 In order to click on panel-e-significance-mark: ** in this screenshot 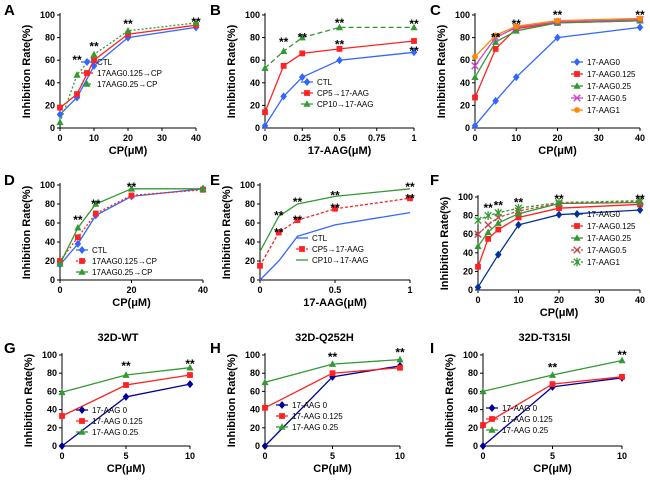, I will do `click(298, 202)`.